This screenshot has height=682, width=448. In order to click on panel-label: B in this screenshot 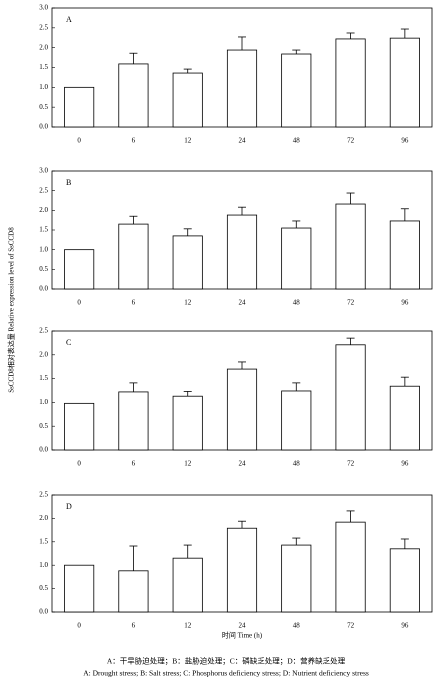, I will do `click(68, 182)`.